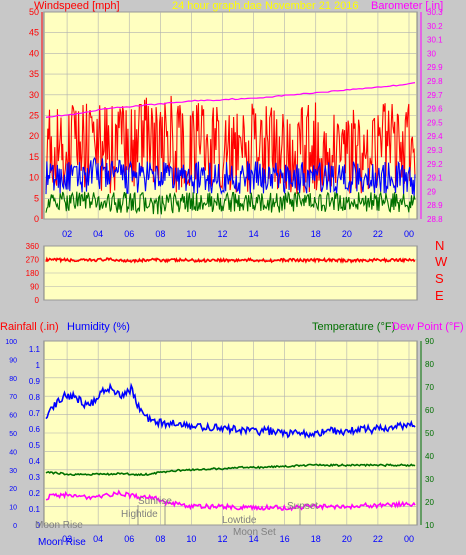 The height and width of the screenshot is (555, 466). Describe the element at coordinates (435, 67) in the screenshot. I see `barometer-tick-label: 29.9` at that location.